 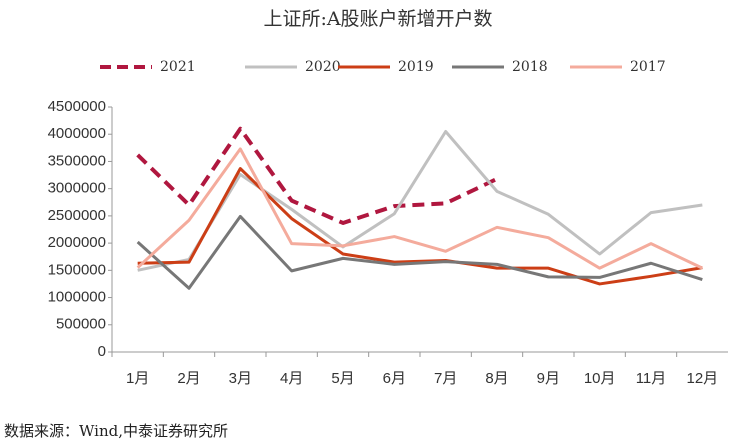 What do you see at coordinates (600, 378) in the screenshot?
I see `x-tick-label: 10月` at bounding box center [600, 378].